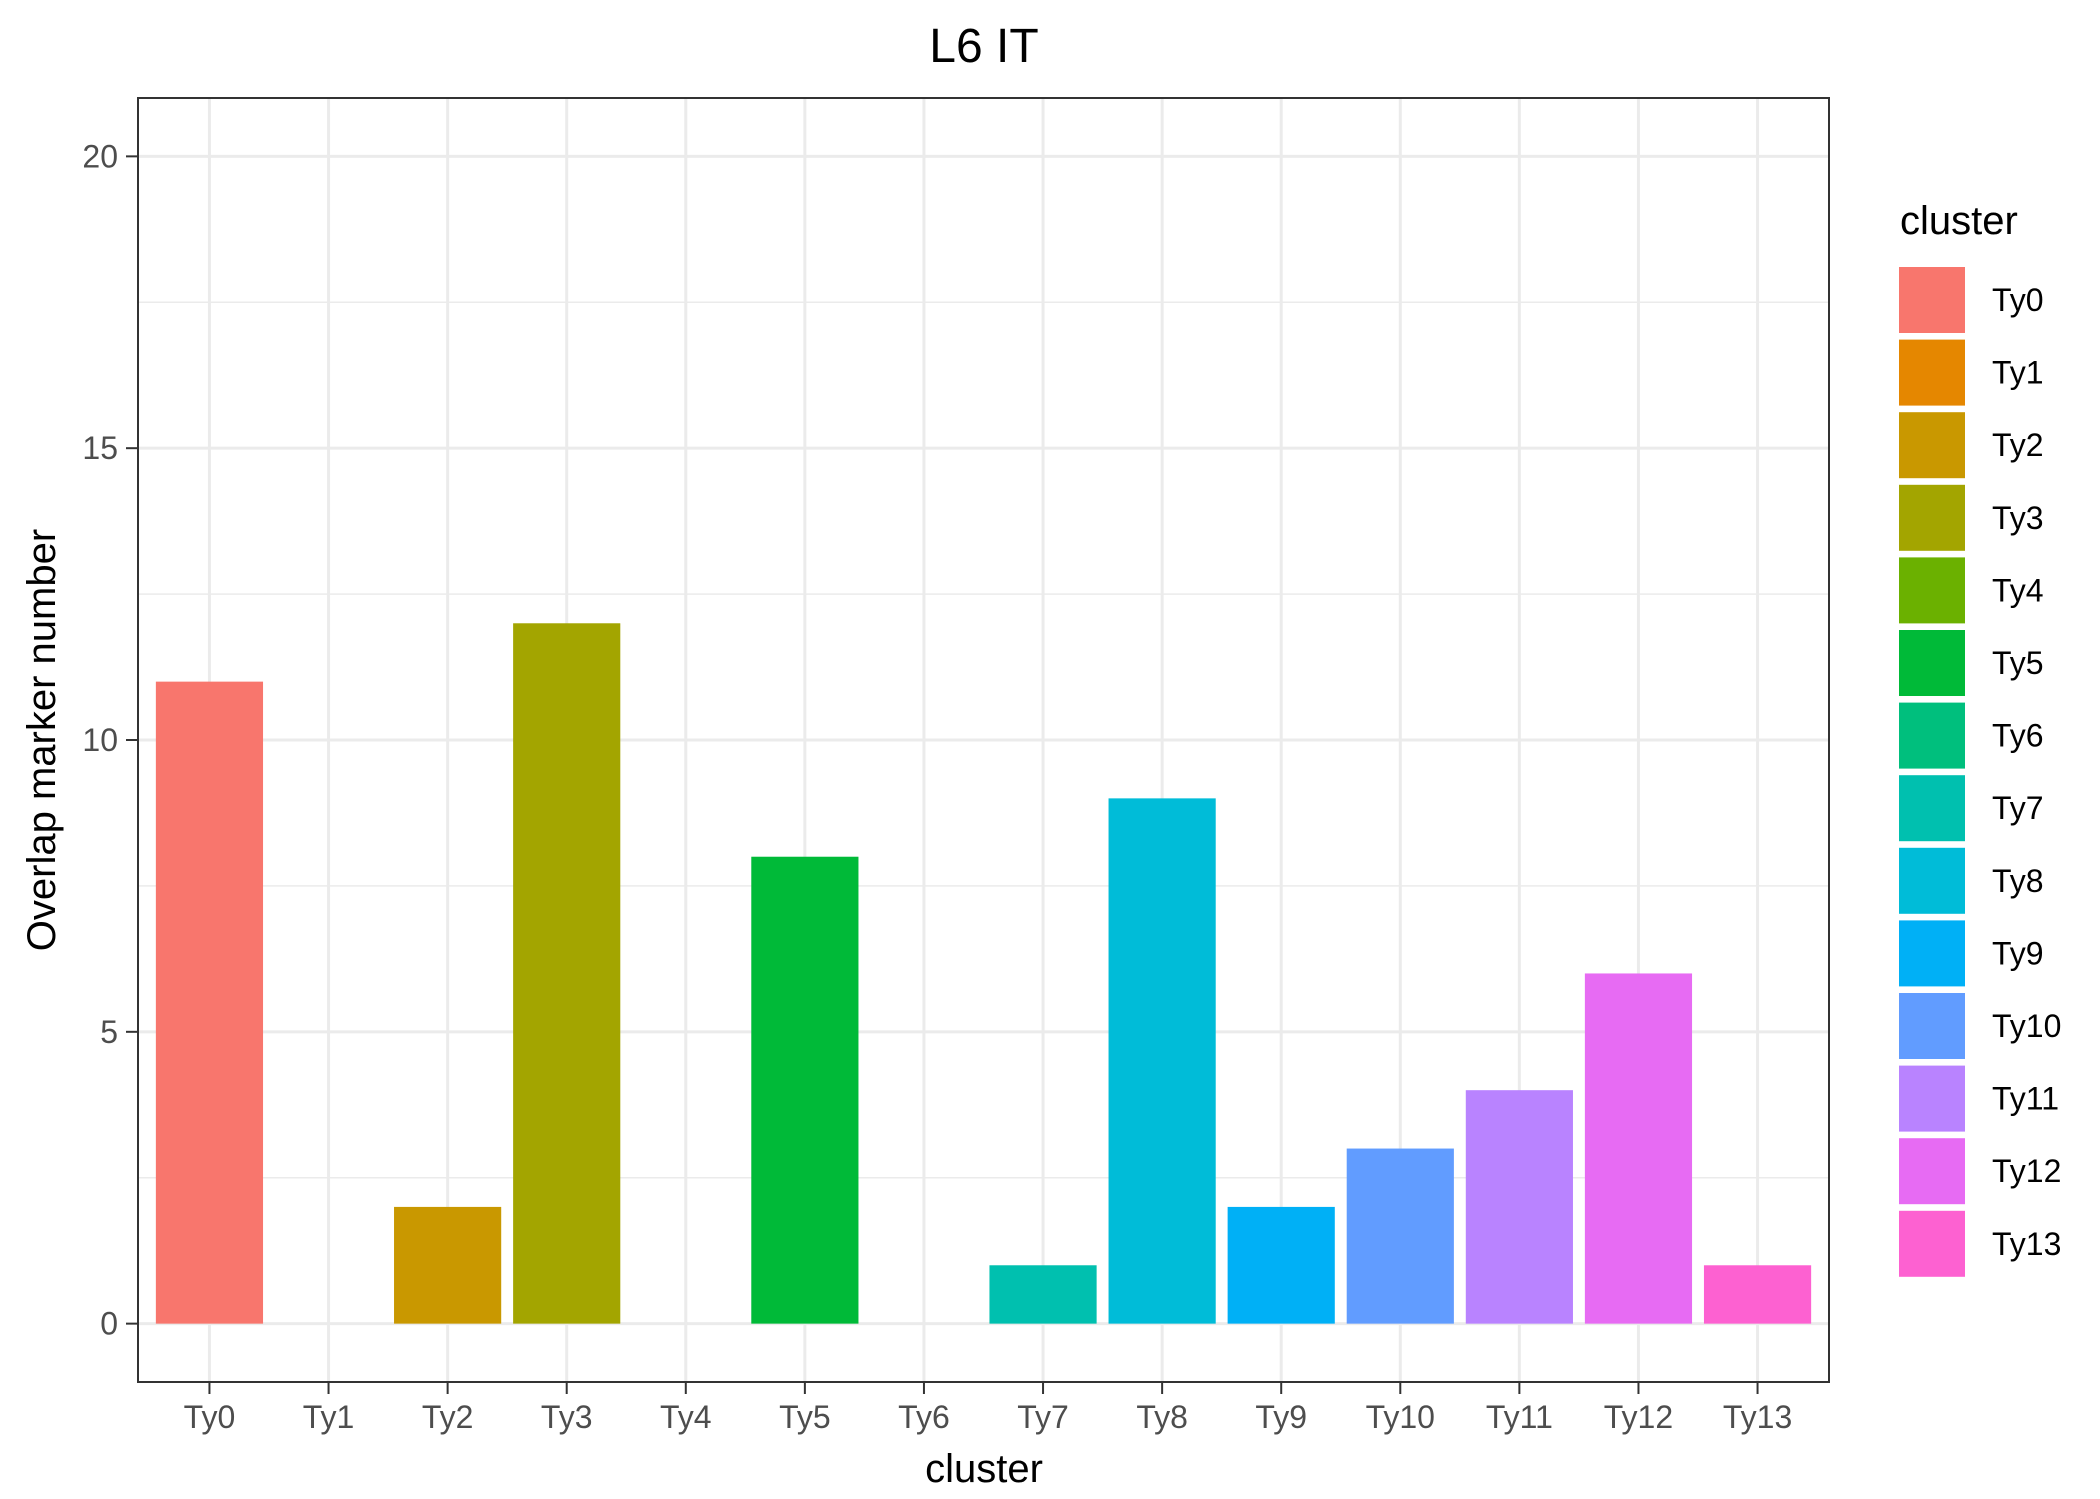 The width and height of the screenshot is (2100, 1499). Describe the element at coordinates (1932, 517) in the screenshot. I see `legend-key-Ty3` at that location.